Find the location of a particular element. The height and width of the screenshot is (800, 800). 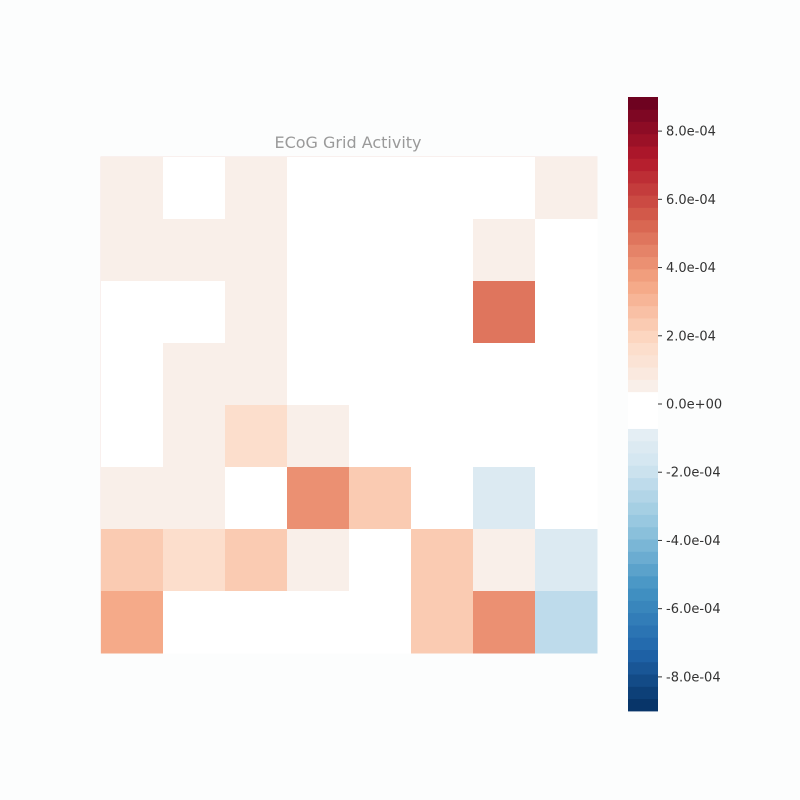

heatmap-cell-r7-c1 is located at coordinates (194, 622).